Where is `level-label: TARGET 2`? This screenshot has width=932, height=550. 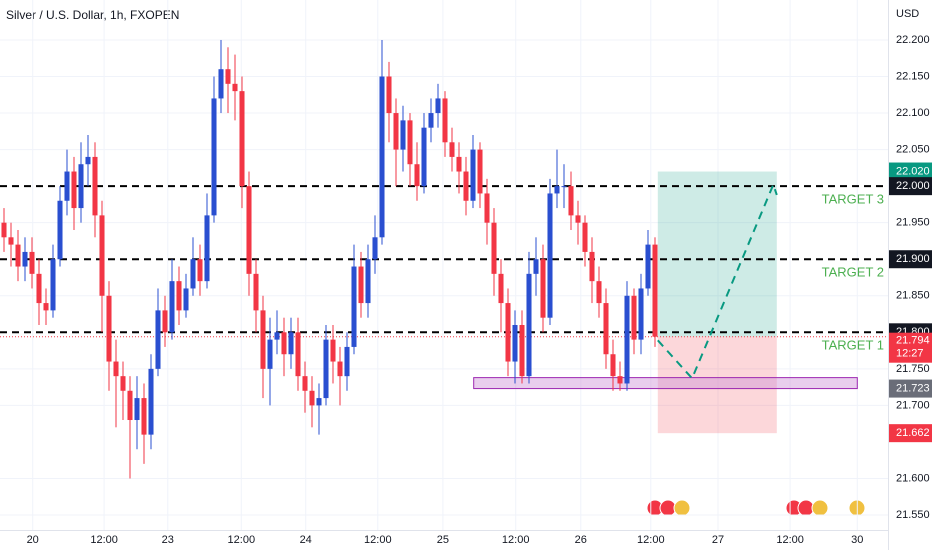 level-label: TARGET 2 is located at coordinates (853, 272).